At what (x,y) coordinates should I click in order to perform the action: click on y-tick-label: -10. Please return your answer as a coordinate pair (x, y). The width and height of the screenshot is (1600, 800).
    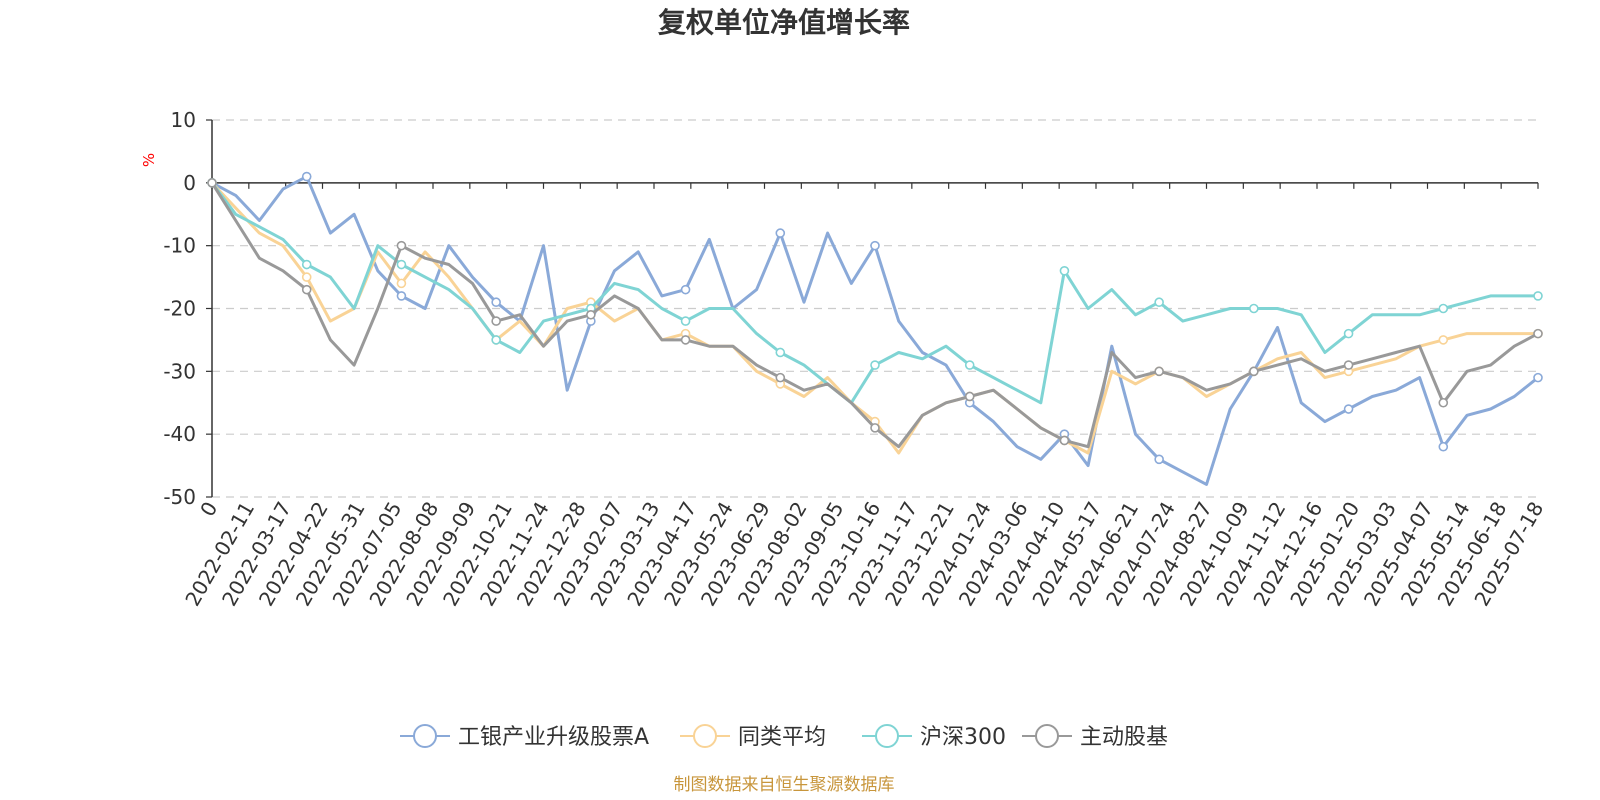
    Looking at the image, I should click on (179, 246).